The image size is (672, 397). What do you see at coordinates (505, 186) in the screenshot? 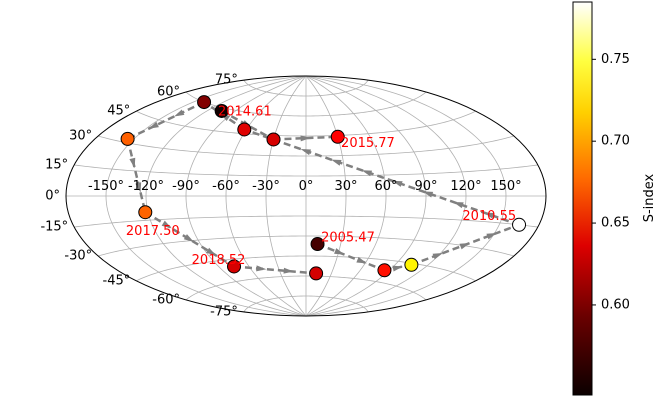
I see `x-tick-label: 150°` at bounding box center [505, 186].